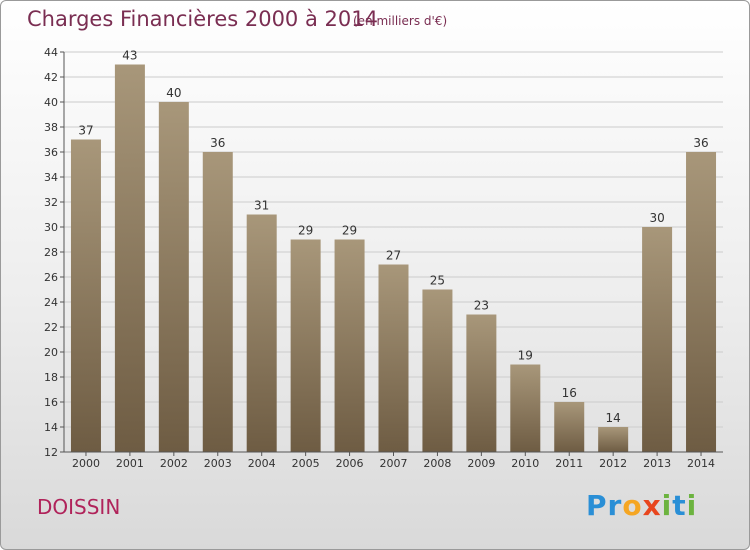 This screenshot has width=750, height=550. What do you see at coordinates (481, 463) in the screenshot?
I see `x-tick-label: 2009` at bounding box center [481, 463].